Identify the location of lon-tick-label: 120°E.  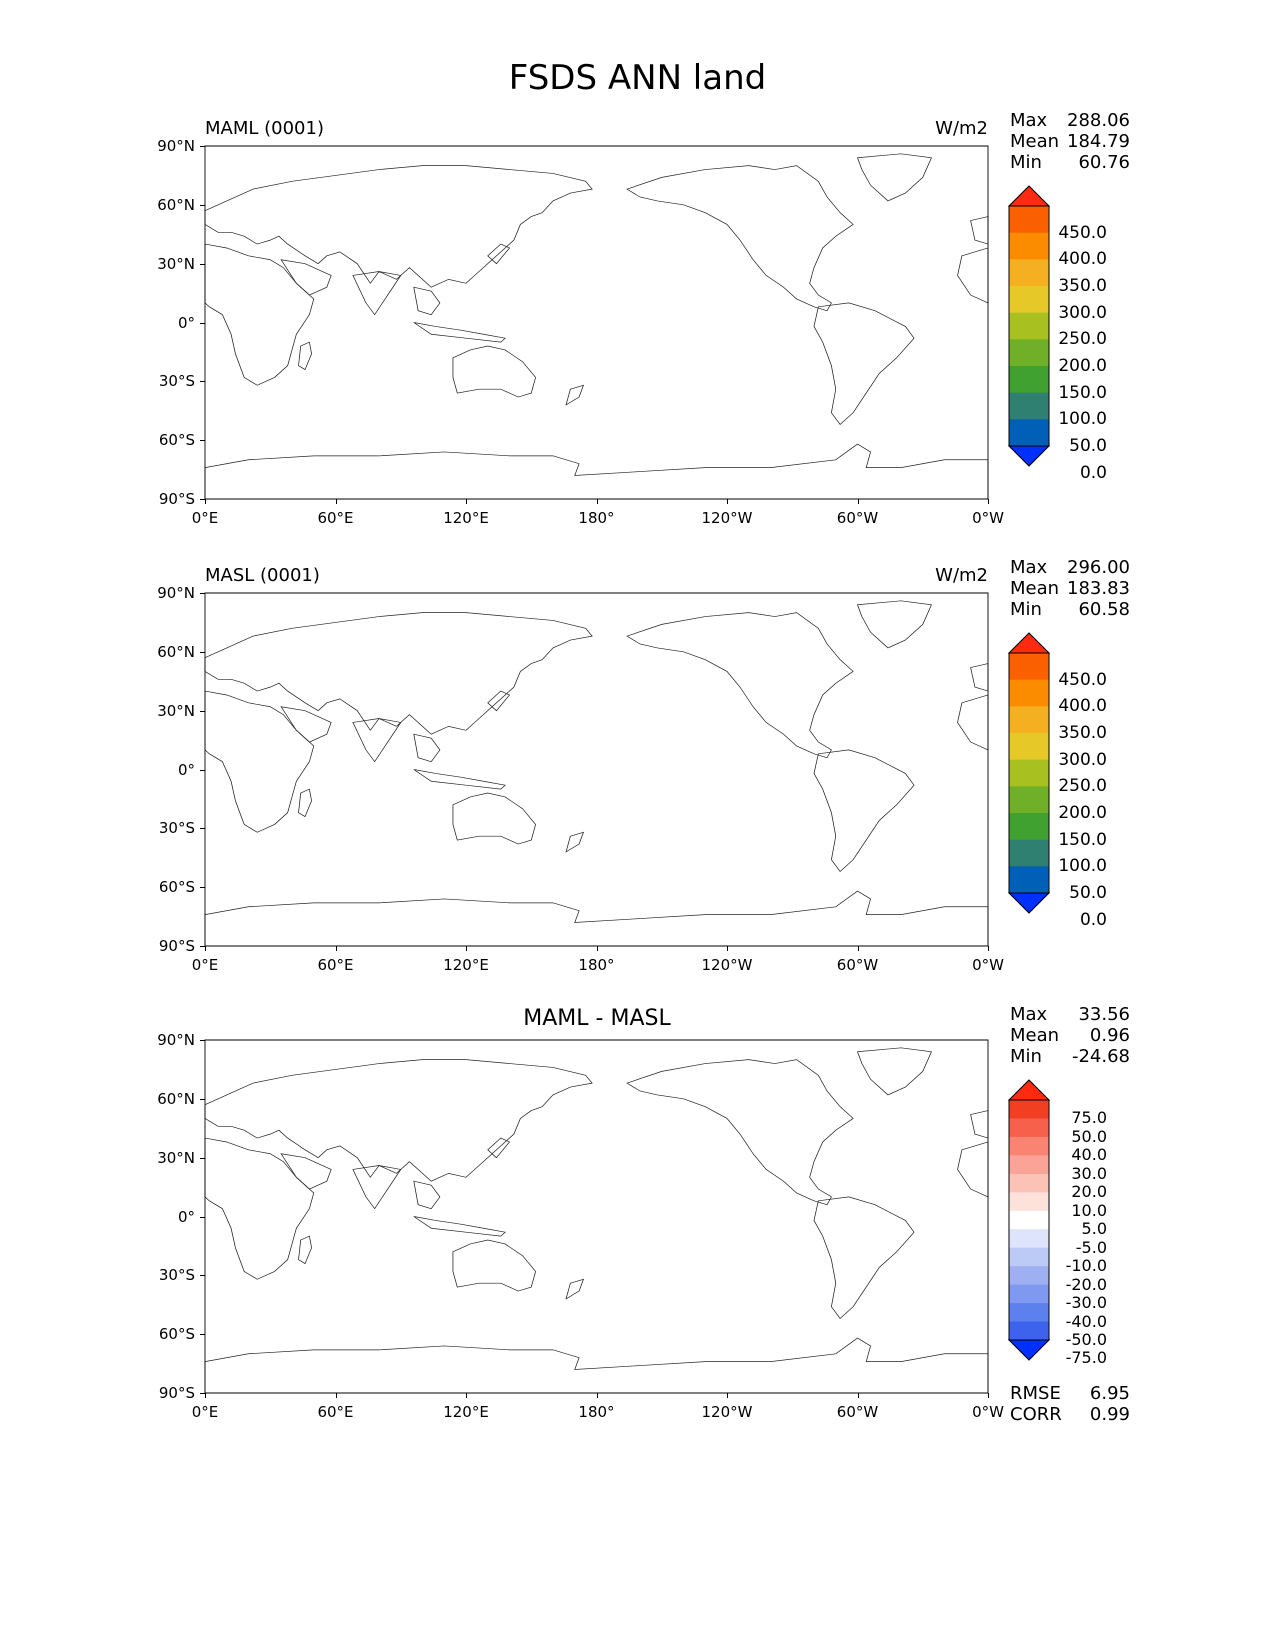
(466, 518).